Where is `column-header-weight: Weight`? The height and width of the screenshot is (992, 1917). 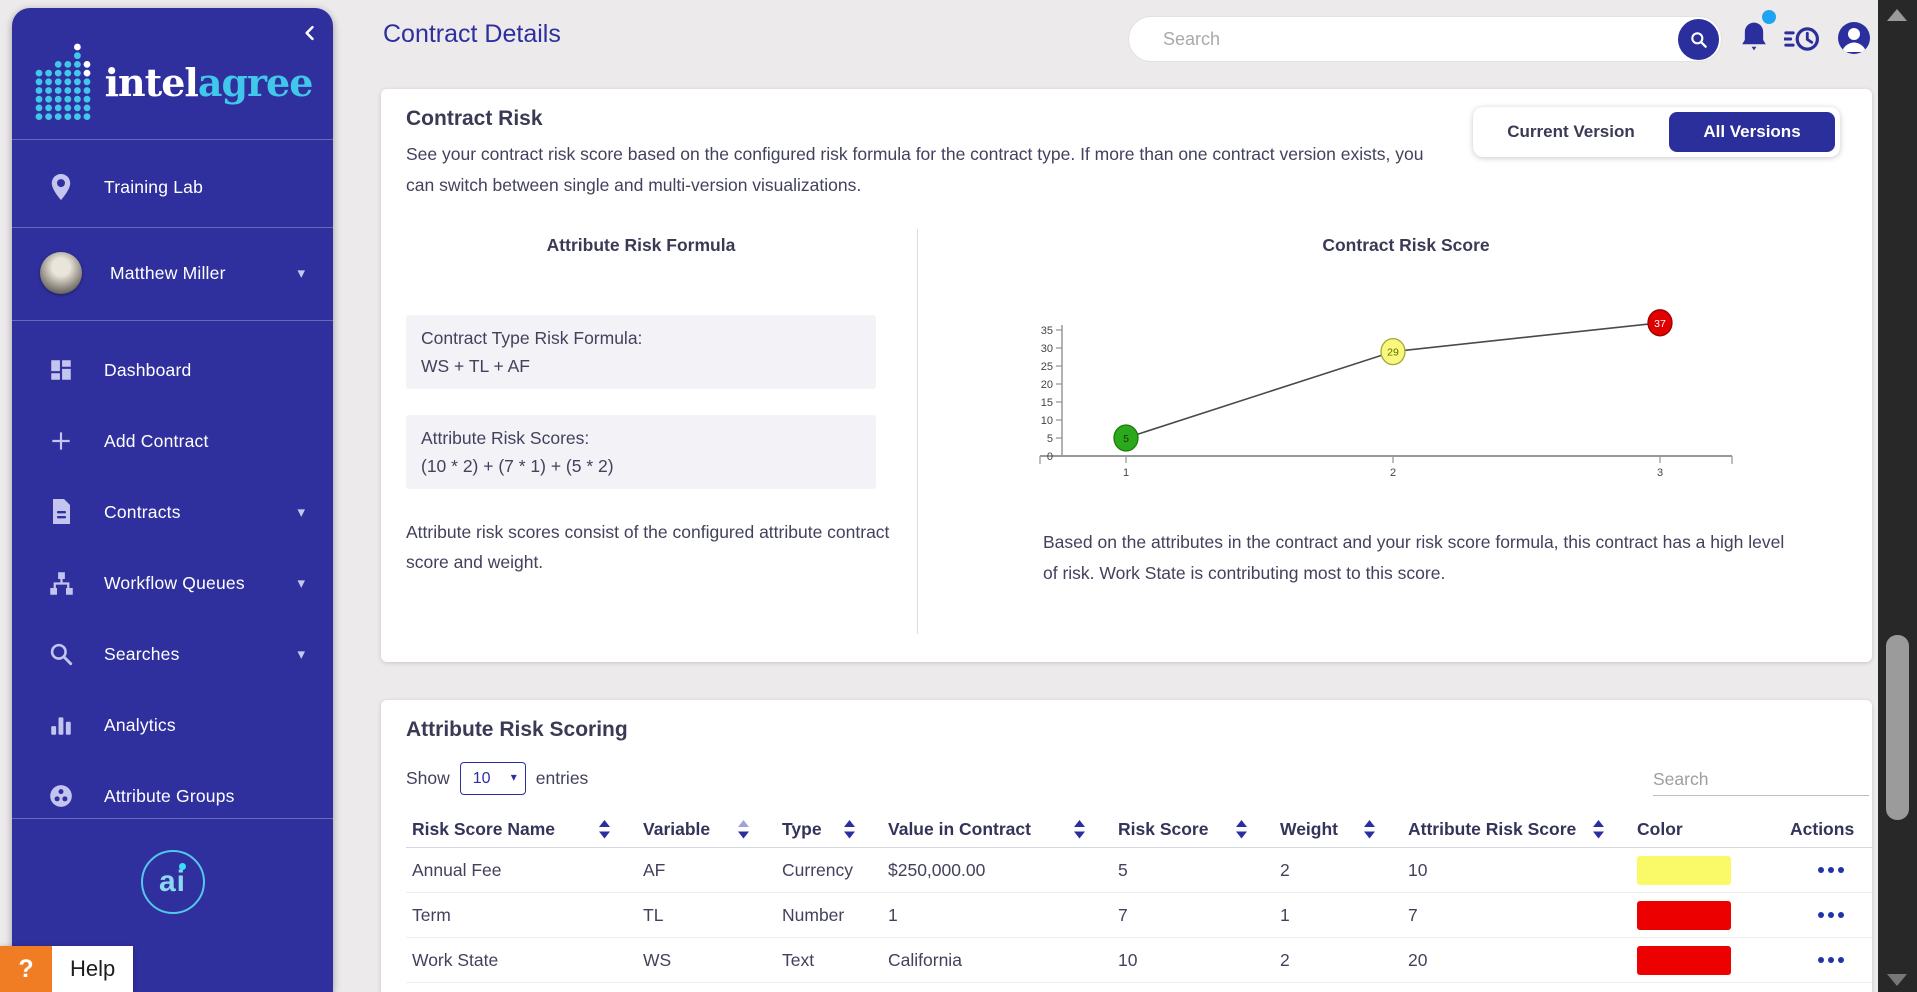
column-header-weight: Weight is located at coordinates (1338, 829).